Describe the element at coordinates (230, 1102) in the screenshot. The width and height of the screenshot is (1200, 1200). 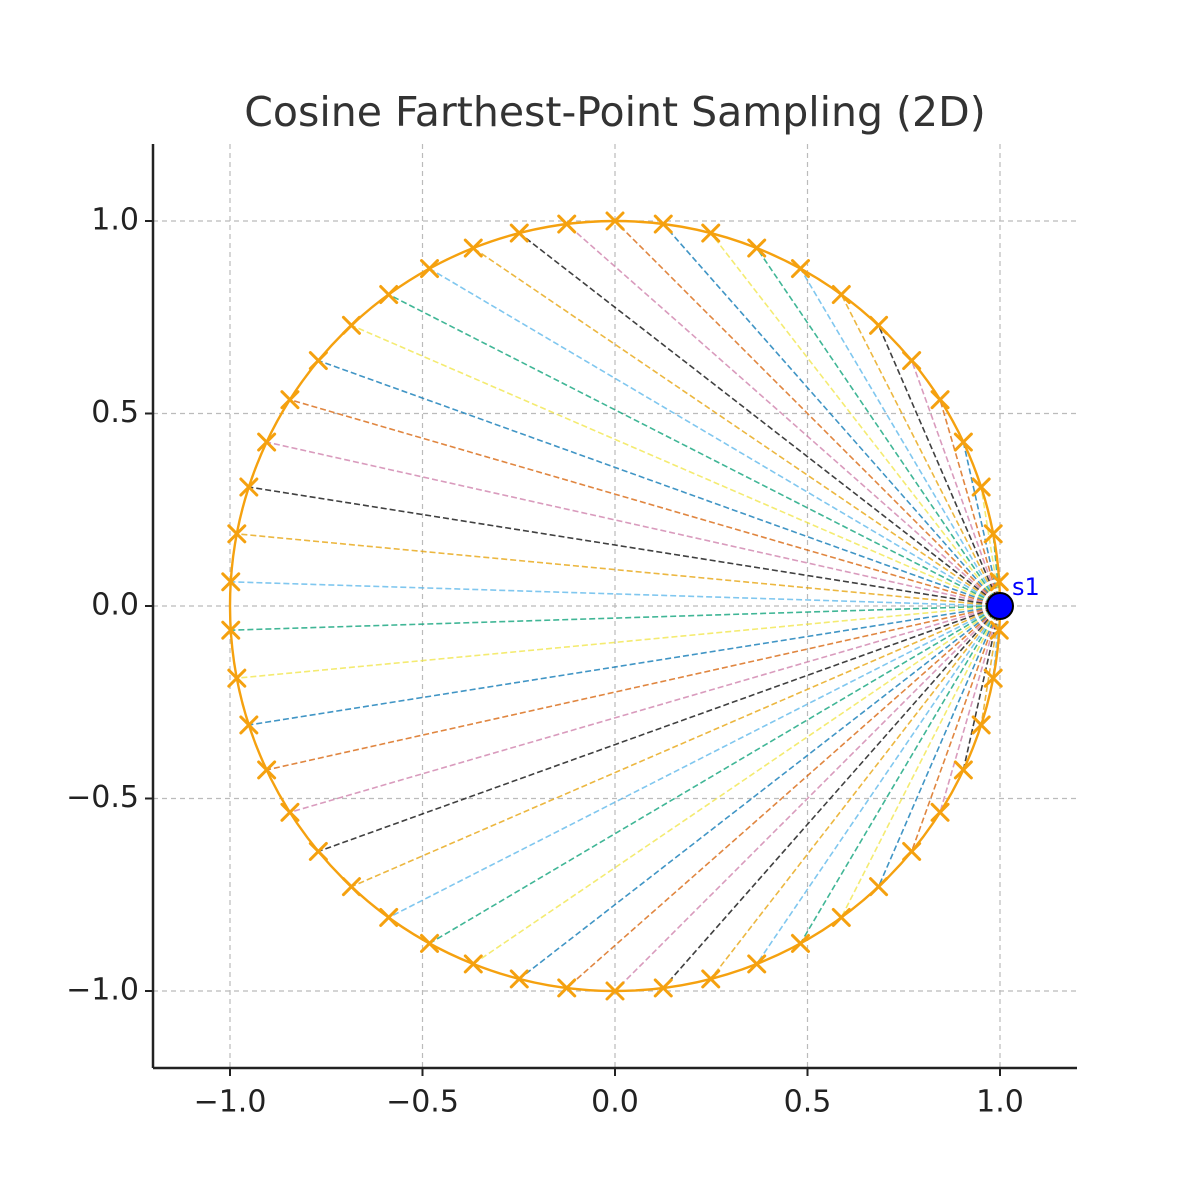
I see `x-tick-label-0: −1.0` at that location.